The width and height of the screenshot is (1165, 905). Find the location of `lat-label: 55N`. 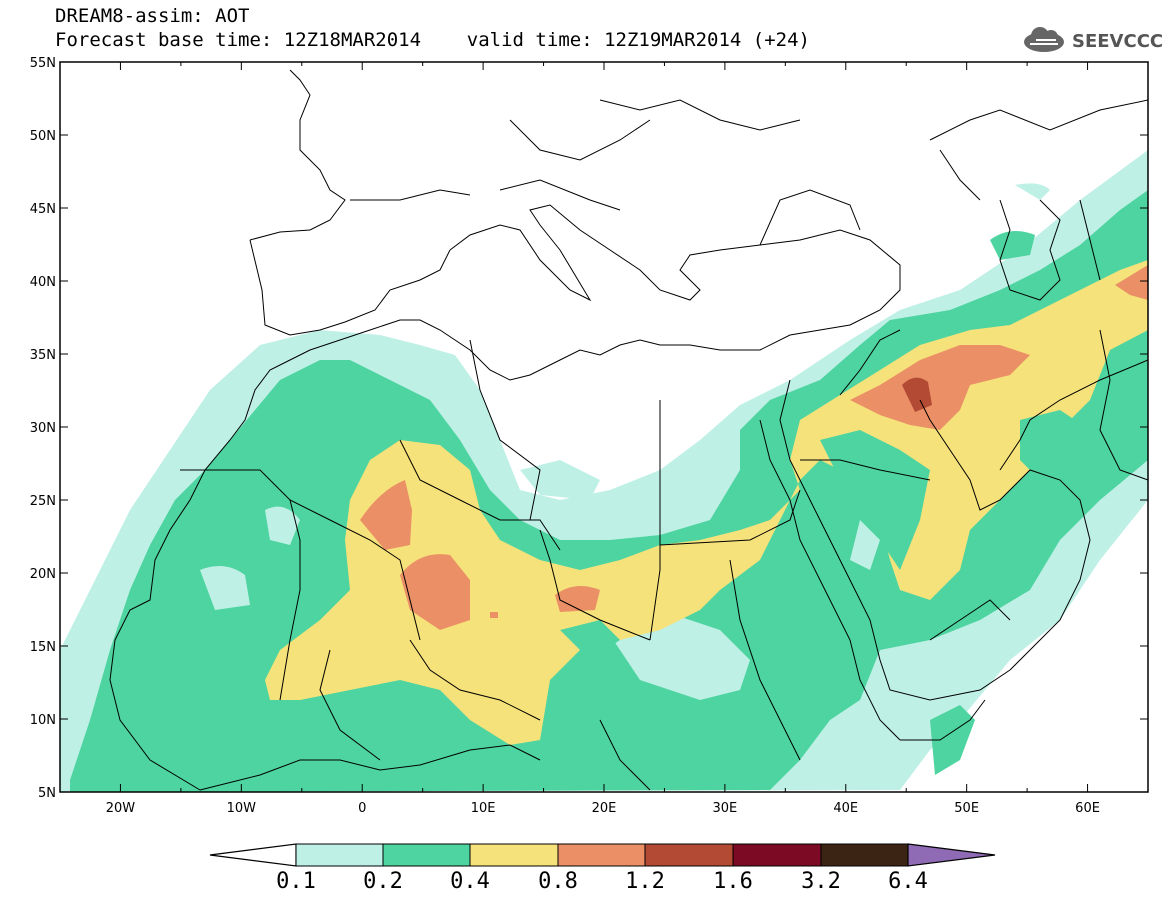

lat-label: 55N is located at coordinates (43, 63).